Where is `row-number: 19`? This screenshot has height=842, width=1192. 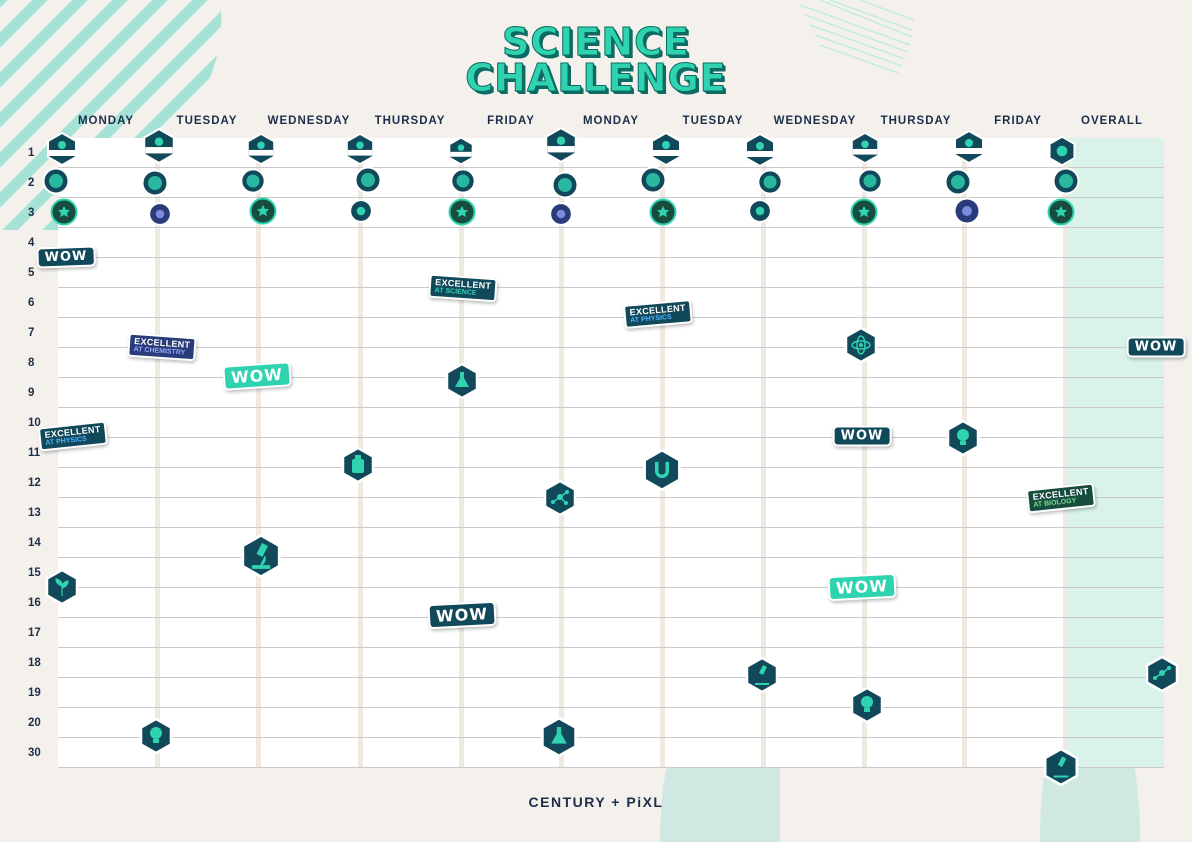
row-number: 19 is located at coordinates (34, 693).